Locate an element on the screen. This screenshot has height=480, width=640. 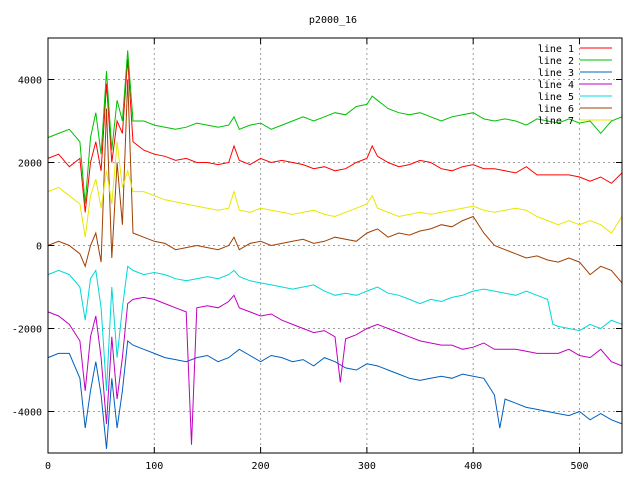
y-tick-label: 0 is located at coordinates (39, 247).